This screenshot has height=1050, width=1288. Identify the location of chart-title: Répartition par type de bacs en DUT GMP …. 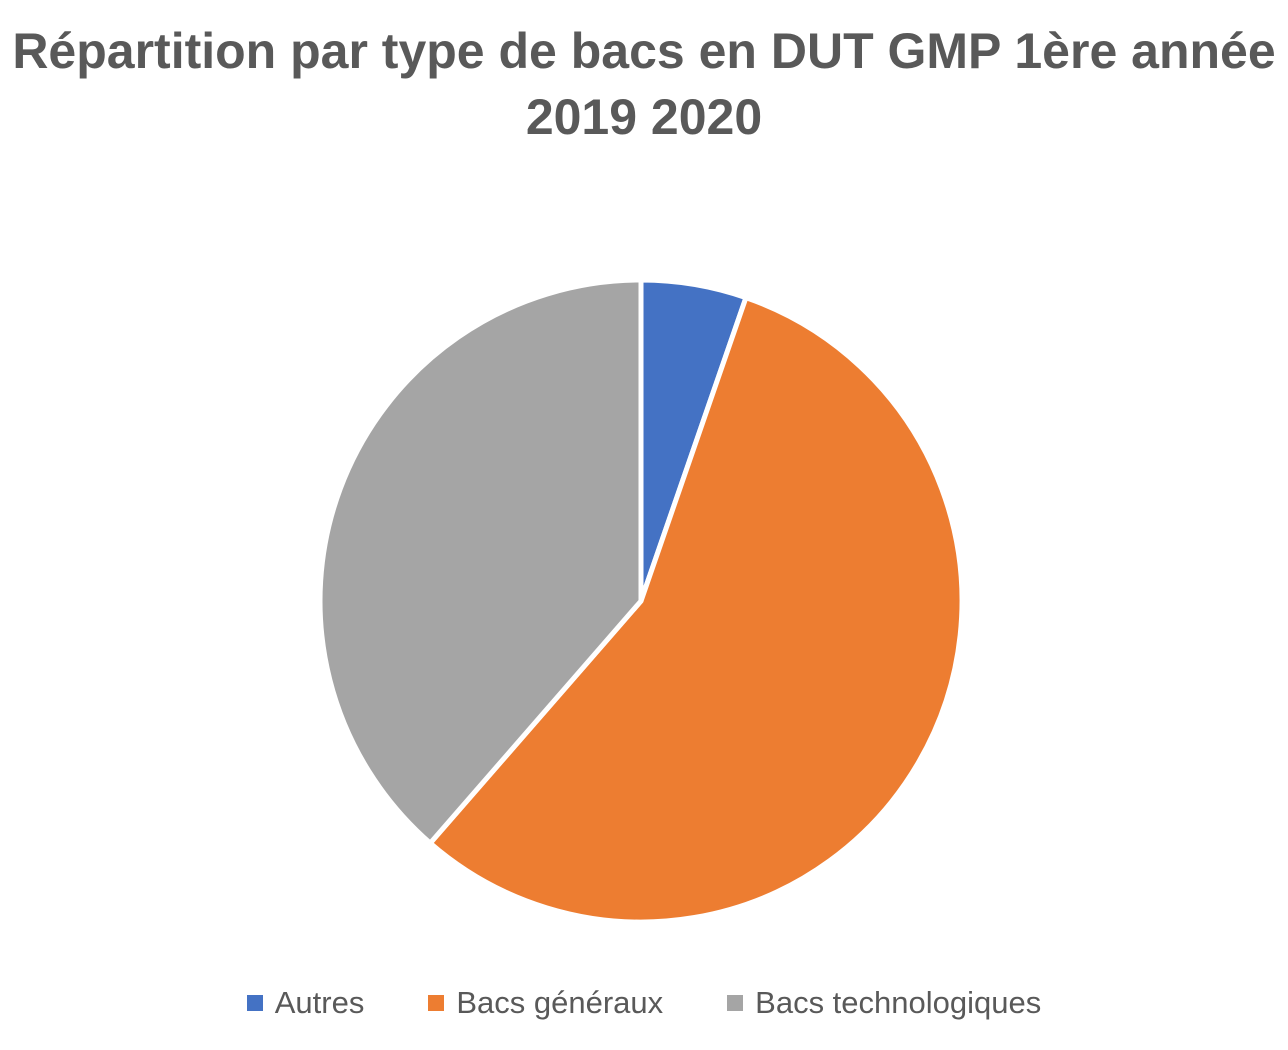
(644, 84).